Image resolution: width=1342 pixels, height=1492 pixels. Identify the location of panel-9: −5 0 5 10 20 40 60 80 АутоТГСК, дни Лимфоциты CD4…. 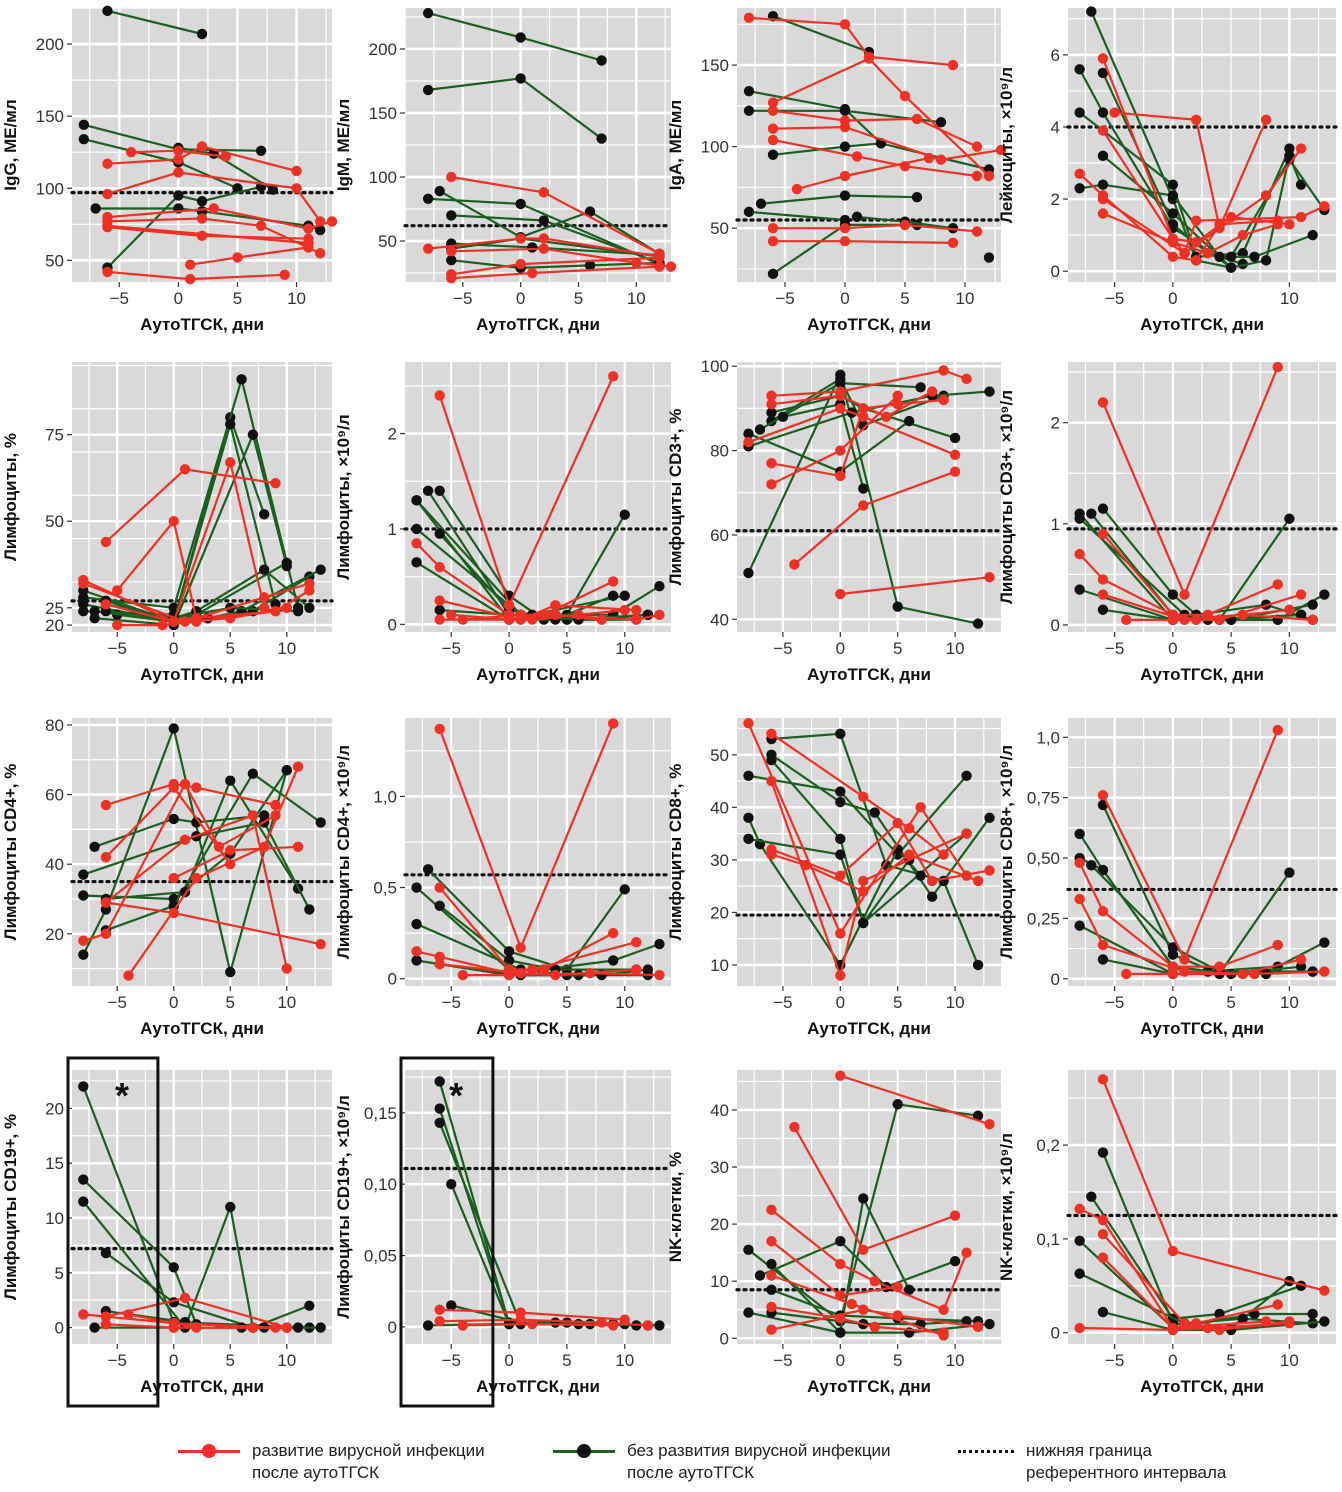
(167, 877).